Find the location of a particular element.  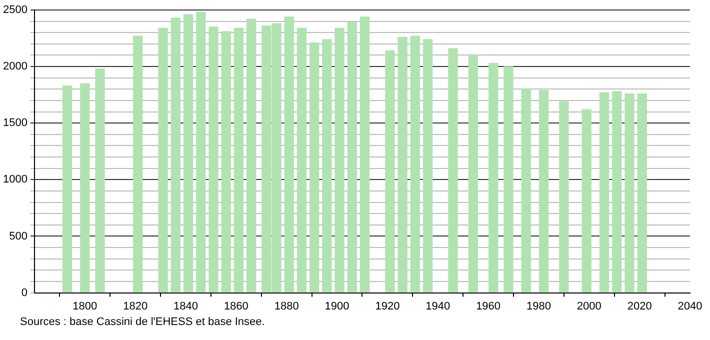

x-tick-label: 2020 is located at coordinates (639, 306).